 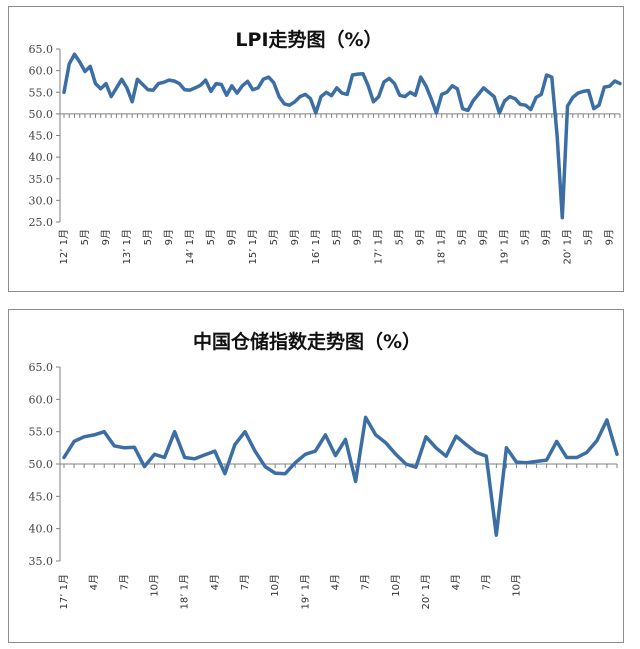 What do you see at coordinates (41, 222) in the screenshot?
I see `y-tick-label: 25.0` at bounding box center [41, 222].